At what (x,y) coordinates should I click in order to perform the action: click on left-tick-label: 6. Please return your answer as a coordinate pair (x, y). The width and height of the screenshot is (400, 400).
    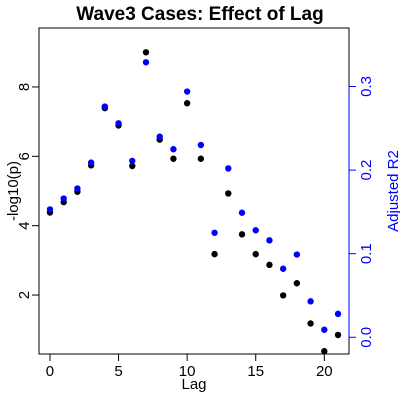
    Looking at the image, I should click on (24, 156).